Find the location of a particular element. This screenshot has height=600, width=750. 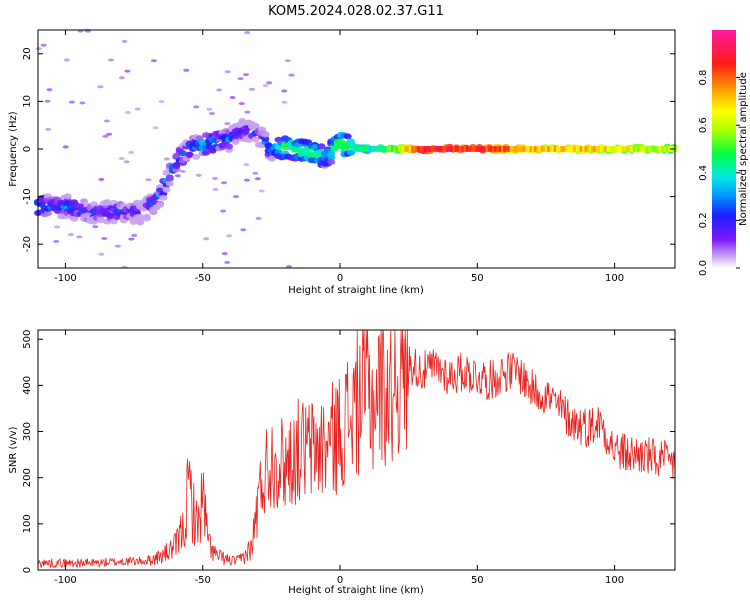

spectrogram-y-axis-label: Frequency (Hz) is located at coordinates (13, 149).